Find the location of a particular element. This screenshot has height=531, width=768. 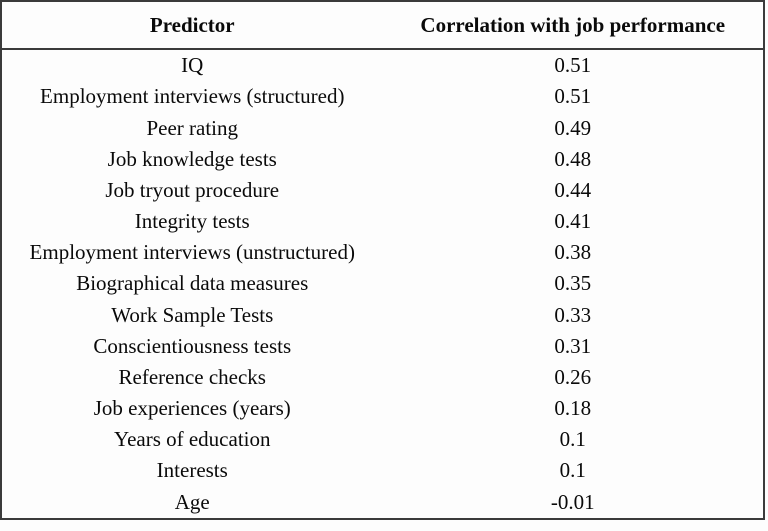

table-row: Peer rating 0.49 is located at coordinates (382, 128).